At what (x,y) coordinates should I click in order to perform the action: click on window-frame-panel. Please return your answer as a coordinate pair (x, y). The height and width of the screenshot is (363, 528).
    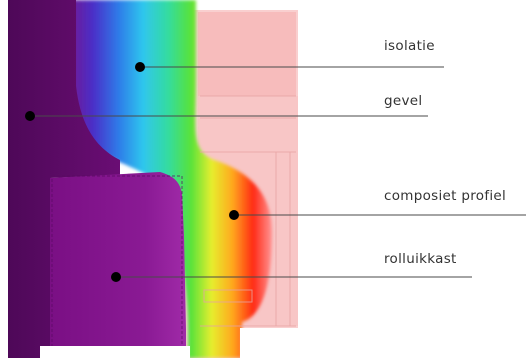
    Looking at the image, I should click on (247, 54).